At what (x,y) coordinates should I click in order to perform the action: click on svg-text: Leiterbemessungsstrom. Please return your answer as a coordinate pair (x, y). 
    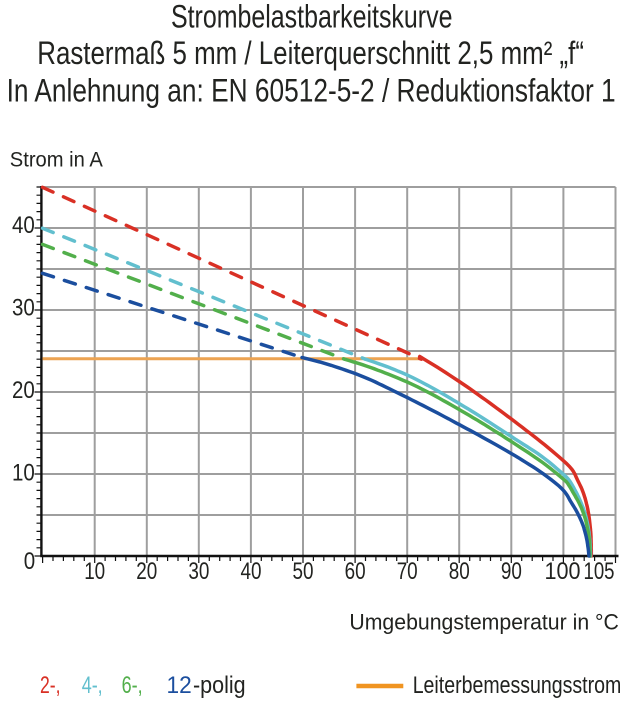
    Looking at the image, I should click on (517, 685).